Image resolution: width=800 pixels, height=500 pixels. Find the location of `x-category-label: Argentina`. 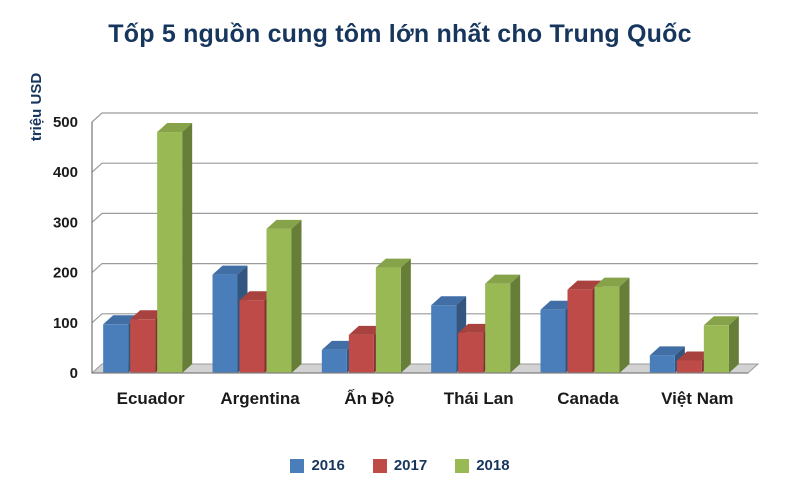

x-category-label: Argentina is located at coordinates (260, 398).